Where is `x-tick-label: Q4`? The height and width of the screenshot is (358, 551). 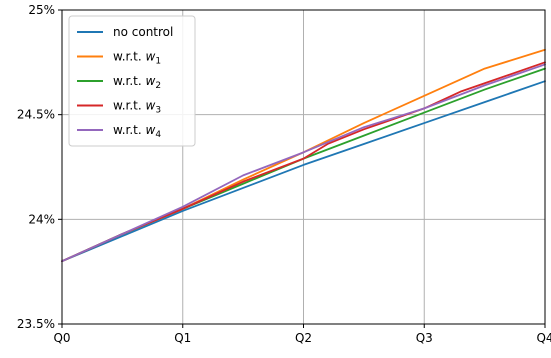
x-tick-label: Q4 is located at coordinates (543, 338).